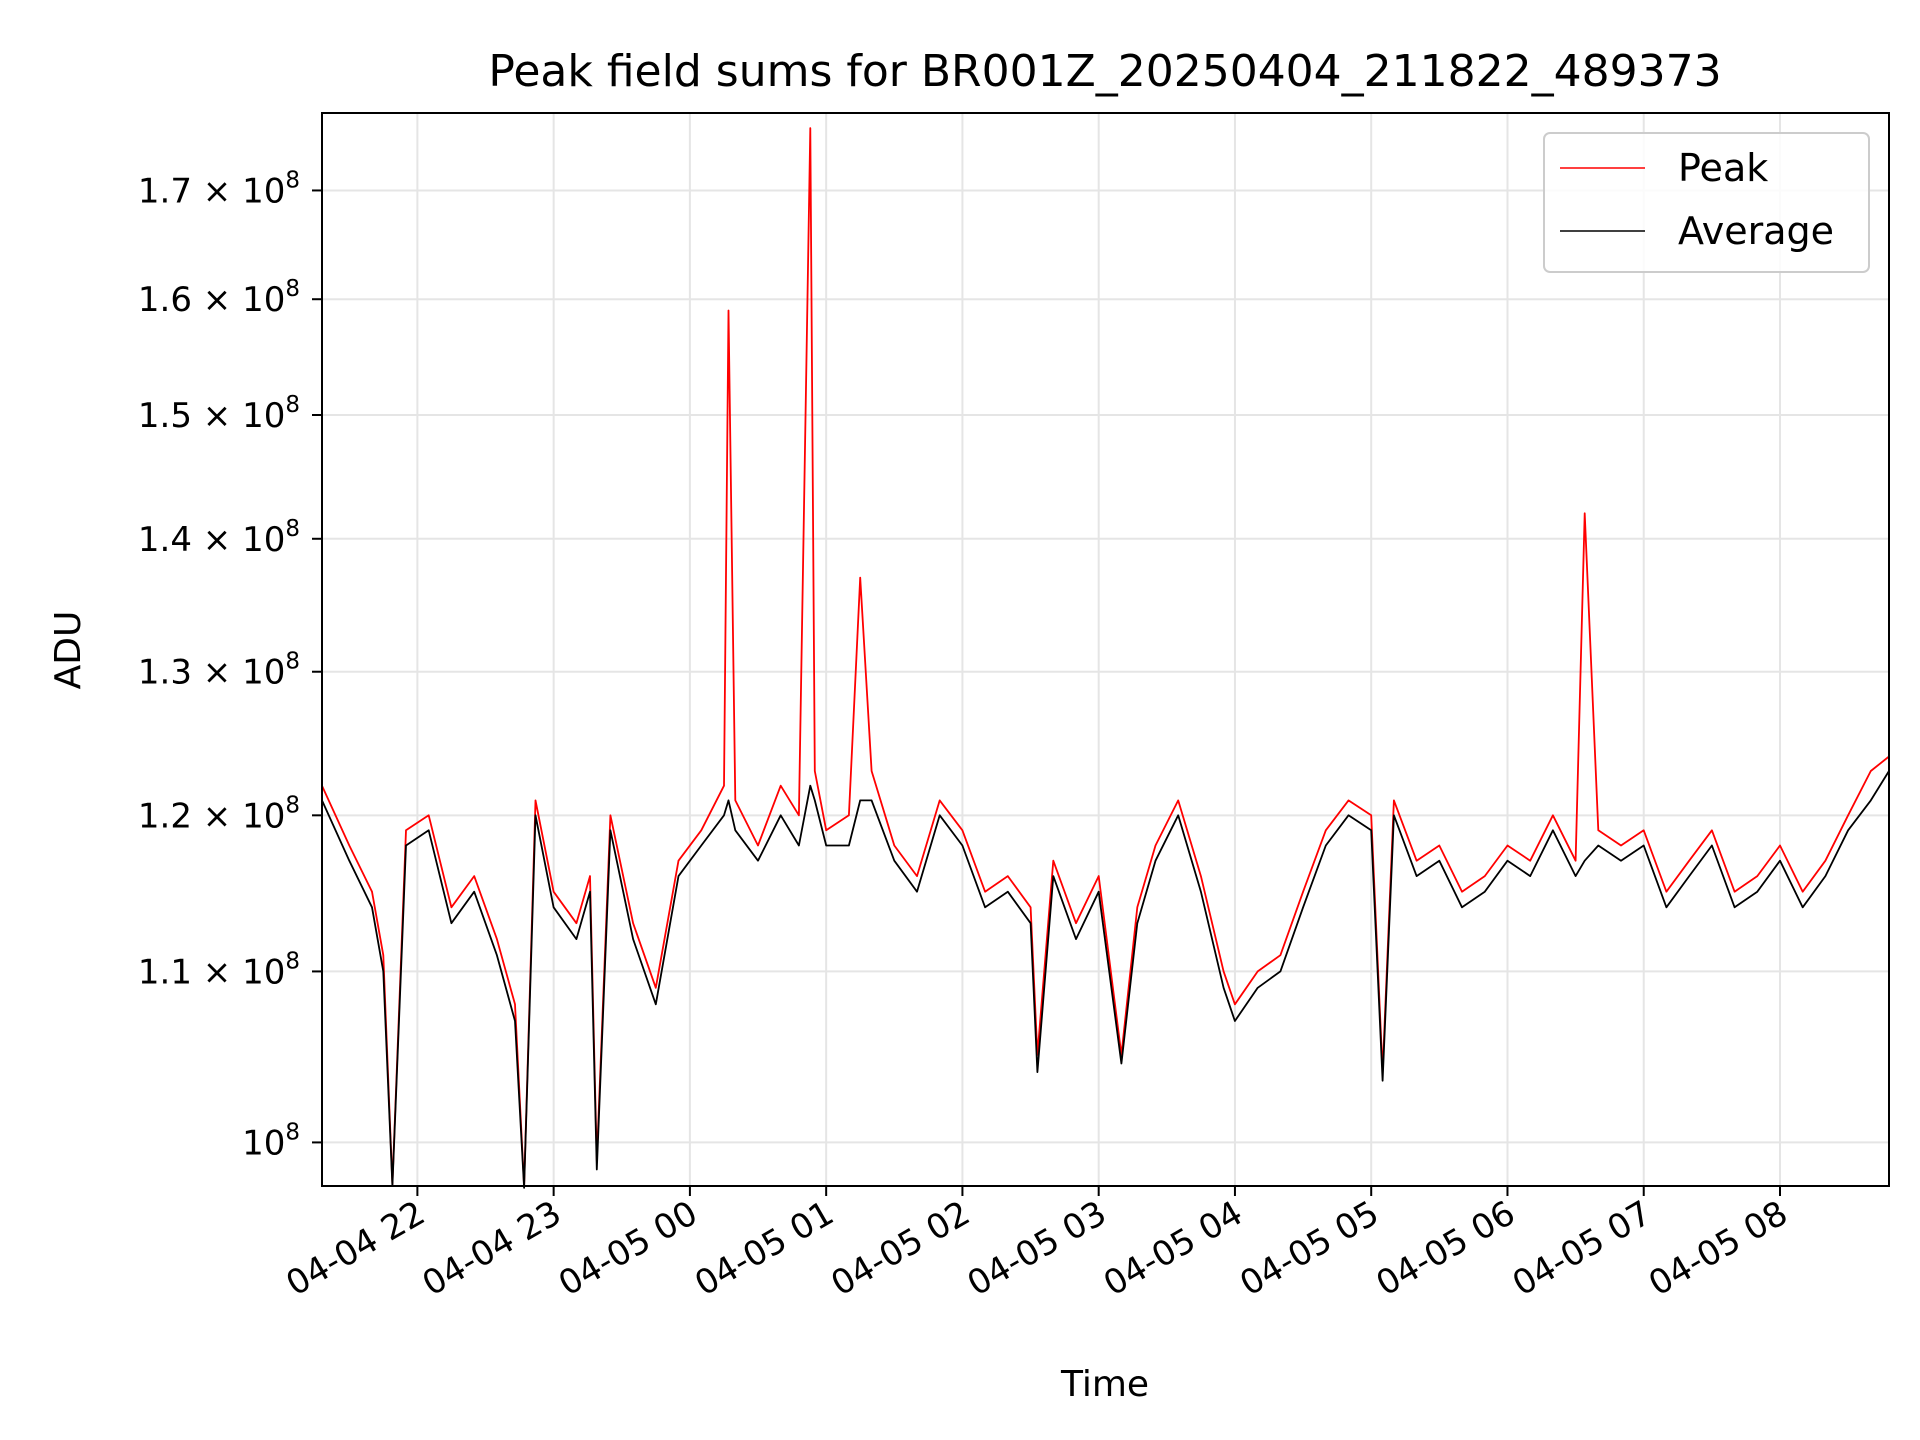 Image resolution: width=1920 pixels, height=1440 pixels. Describe the element at coordinates (211, 540) in the screenshot. I see `y-tick-label-base: 1.4 × 10` at that location.